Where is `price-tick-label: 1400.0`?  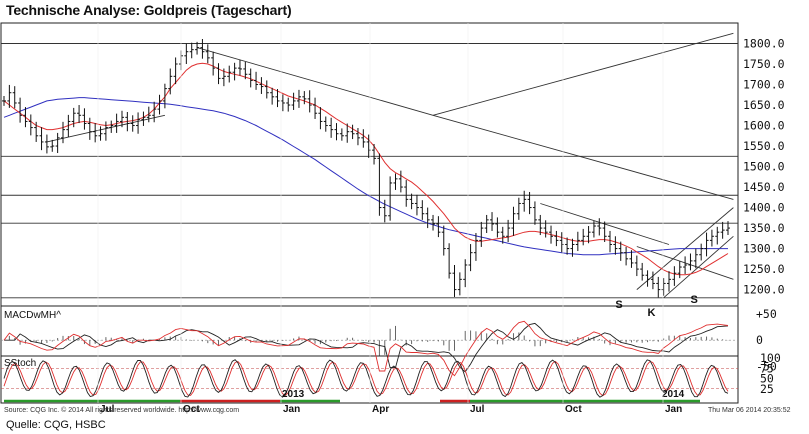 price-tick-label: 1400.0 is located at coordinates (764, 208).